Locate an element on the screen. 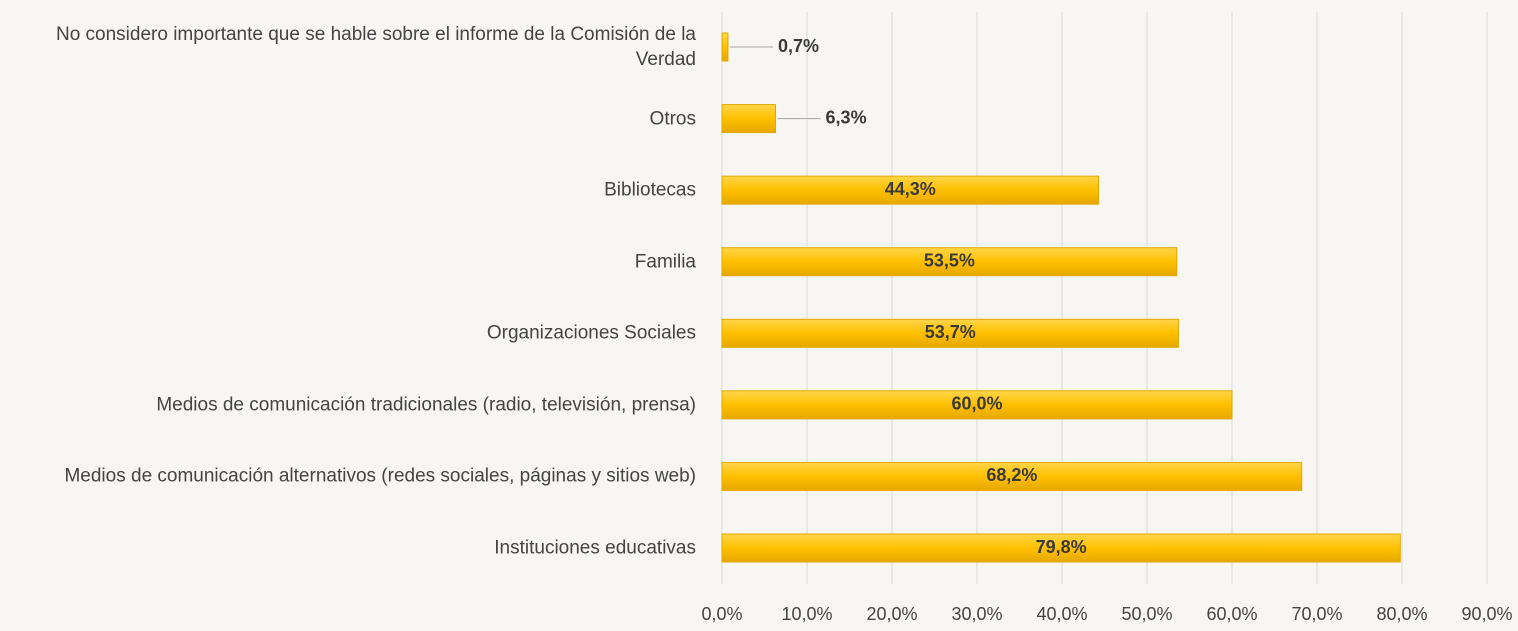 The width and height of the screenshot is (1518, 631). x-tick-label: 70,0% is located at coordinates (1316, 614).